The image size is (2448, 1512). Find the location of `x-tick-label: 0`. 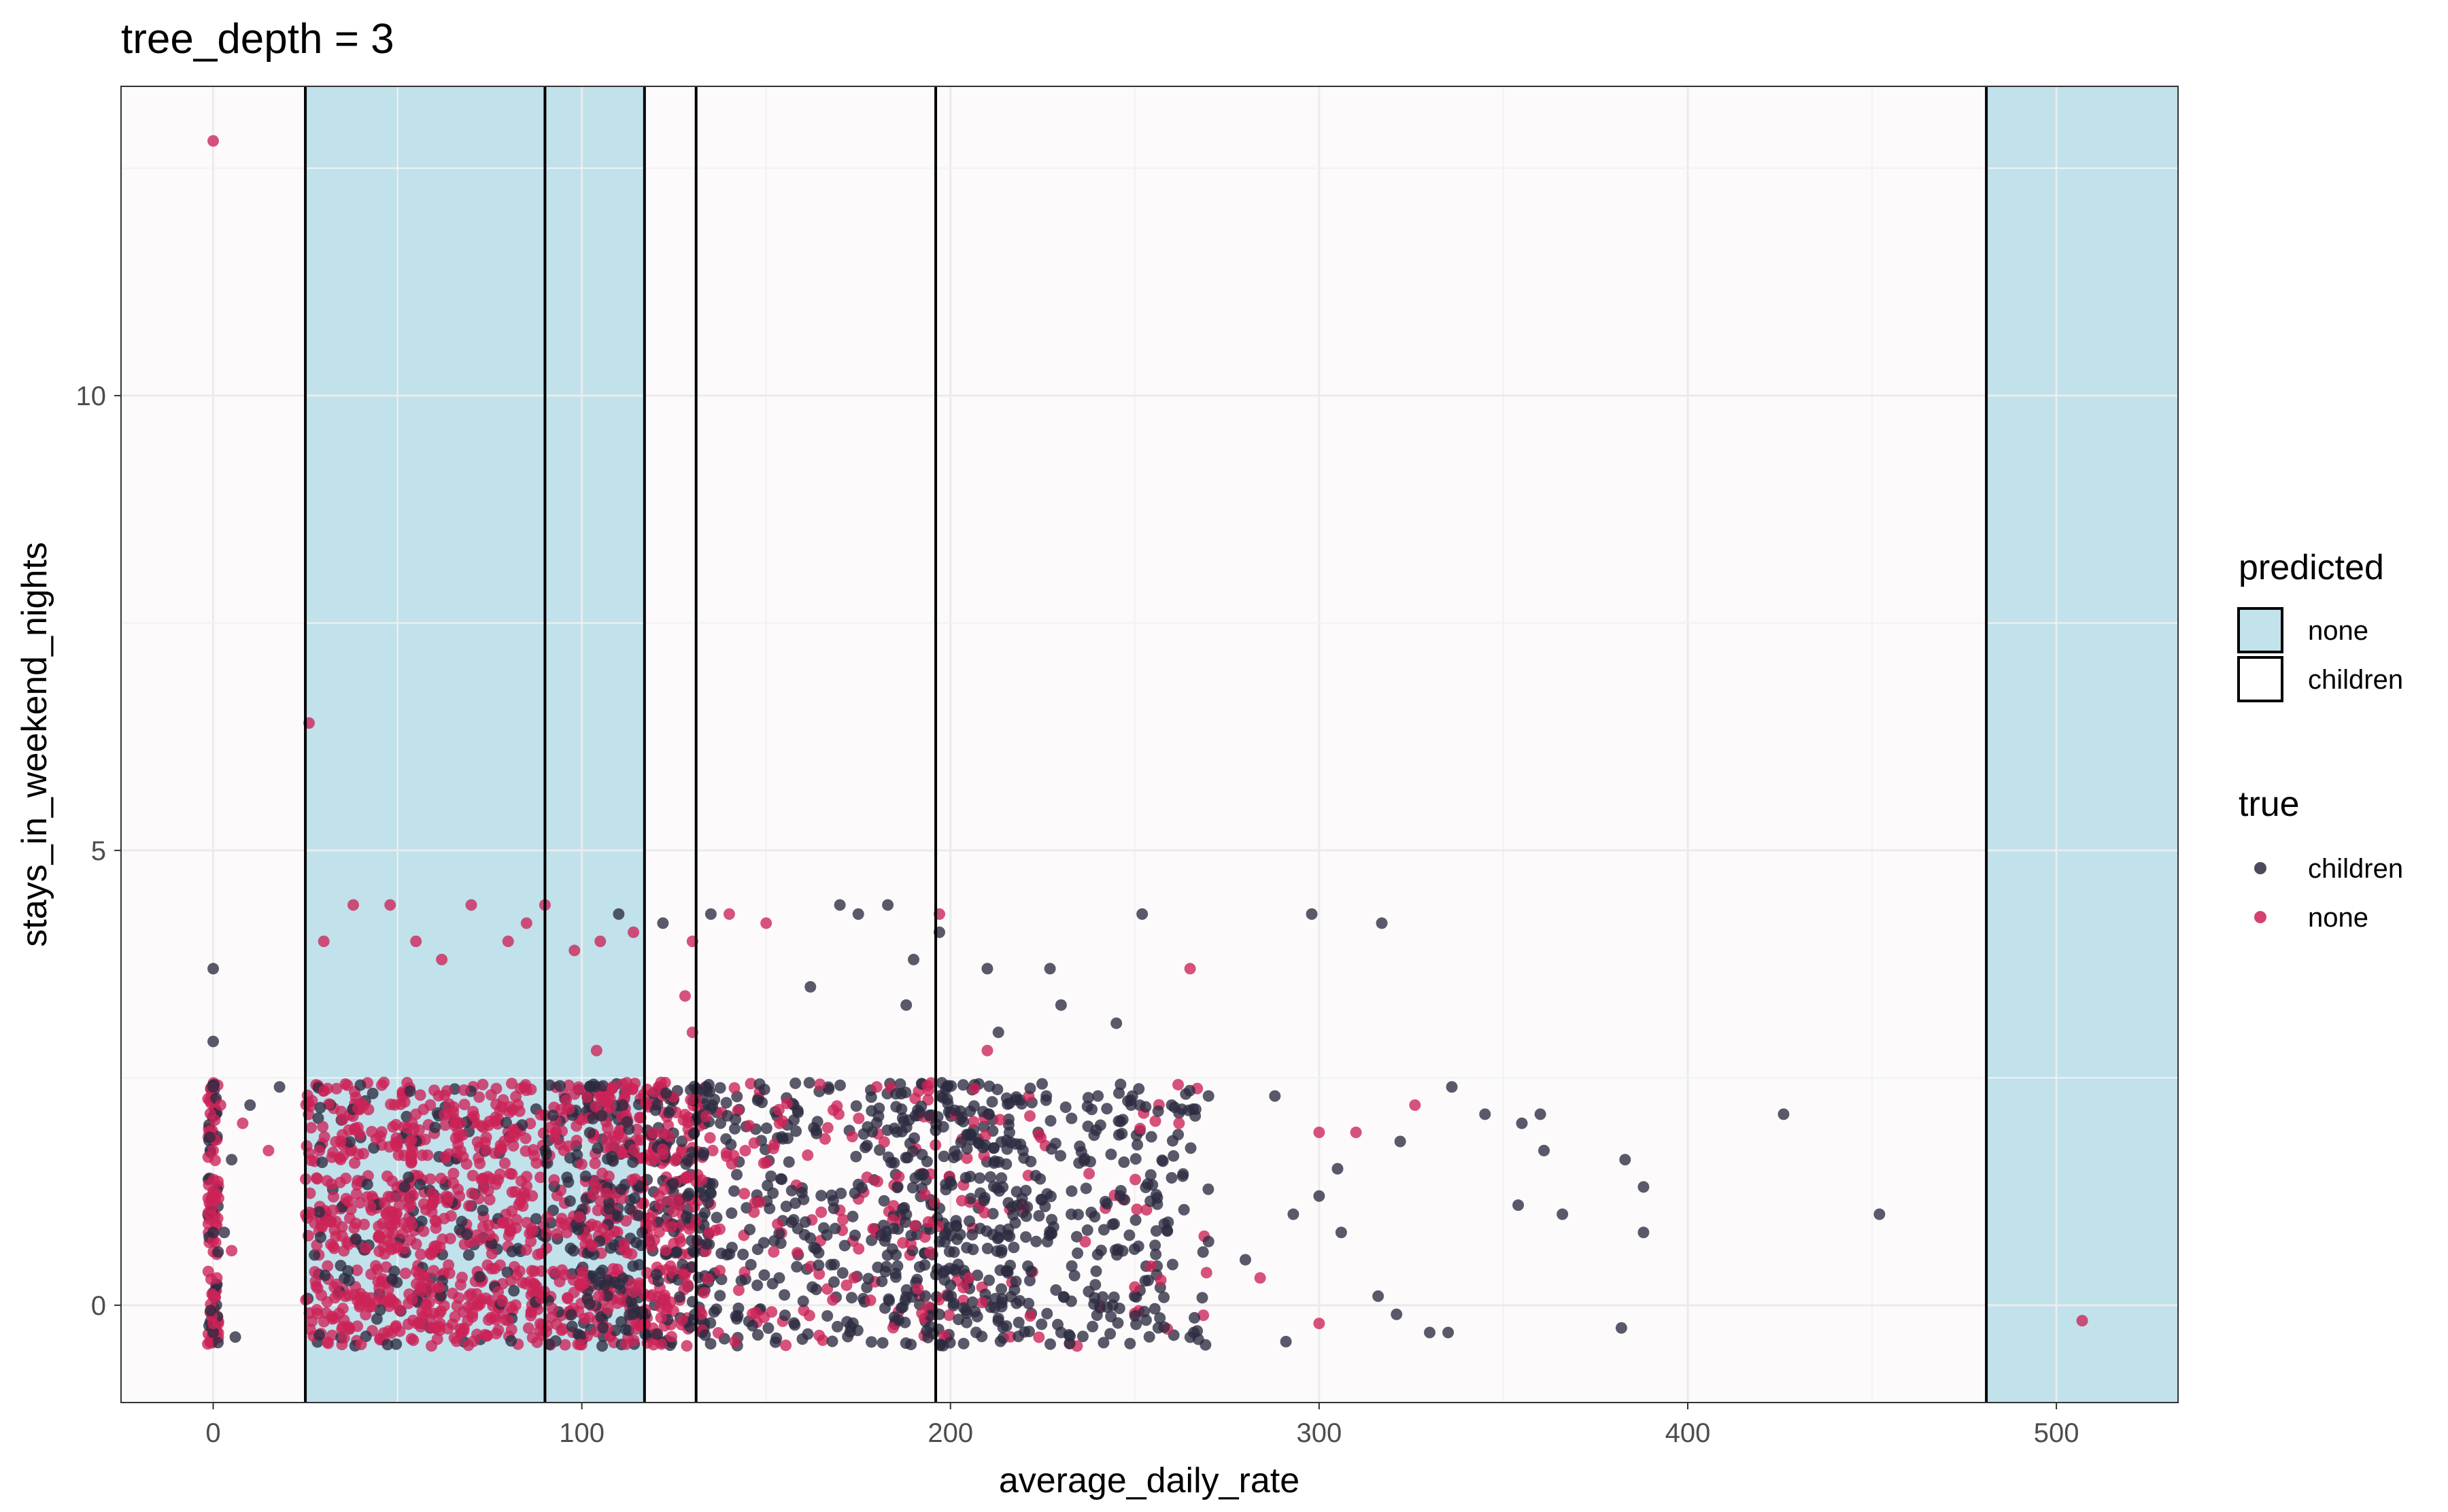

x-tick-label: 0 is located at coordinates (213, 1433).